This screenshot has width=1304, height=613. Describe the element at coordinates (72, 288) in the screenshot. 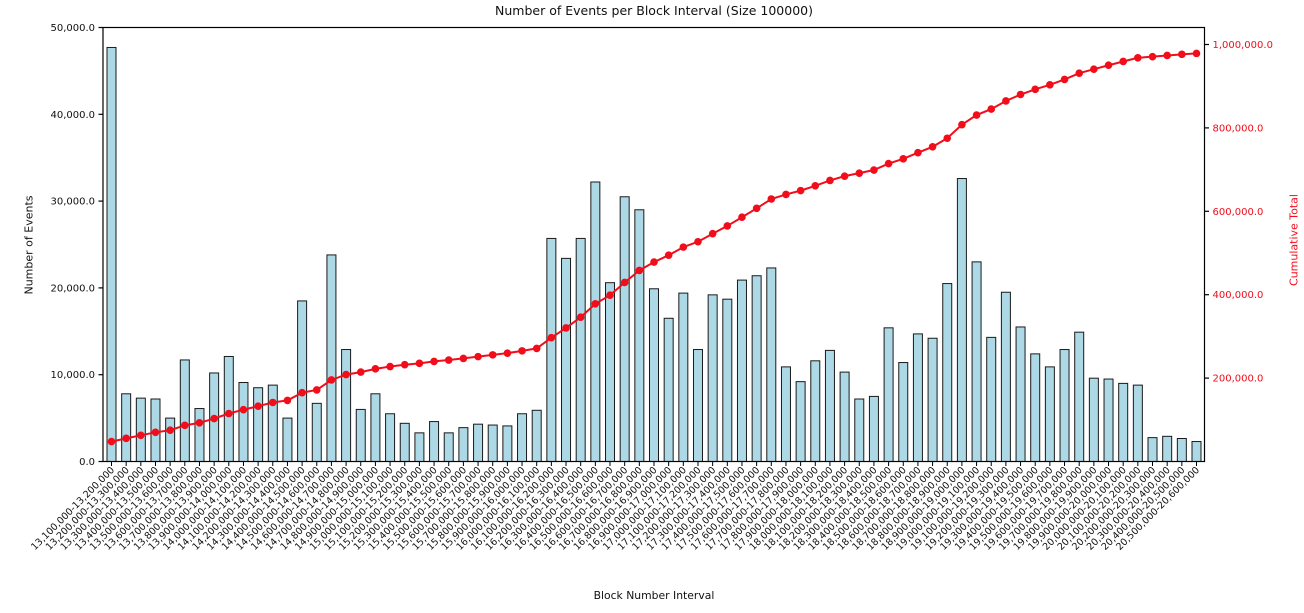

I see `y-axis-tick-label-left: 20,000.0` at that location.